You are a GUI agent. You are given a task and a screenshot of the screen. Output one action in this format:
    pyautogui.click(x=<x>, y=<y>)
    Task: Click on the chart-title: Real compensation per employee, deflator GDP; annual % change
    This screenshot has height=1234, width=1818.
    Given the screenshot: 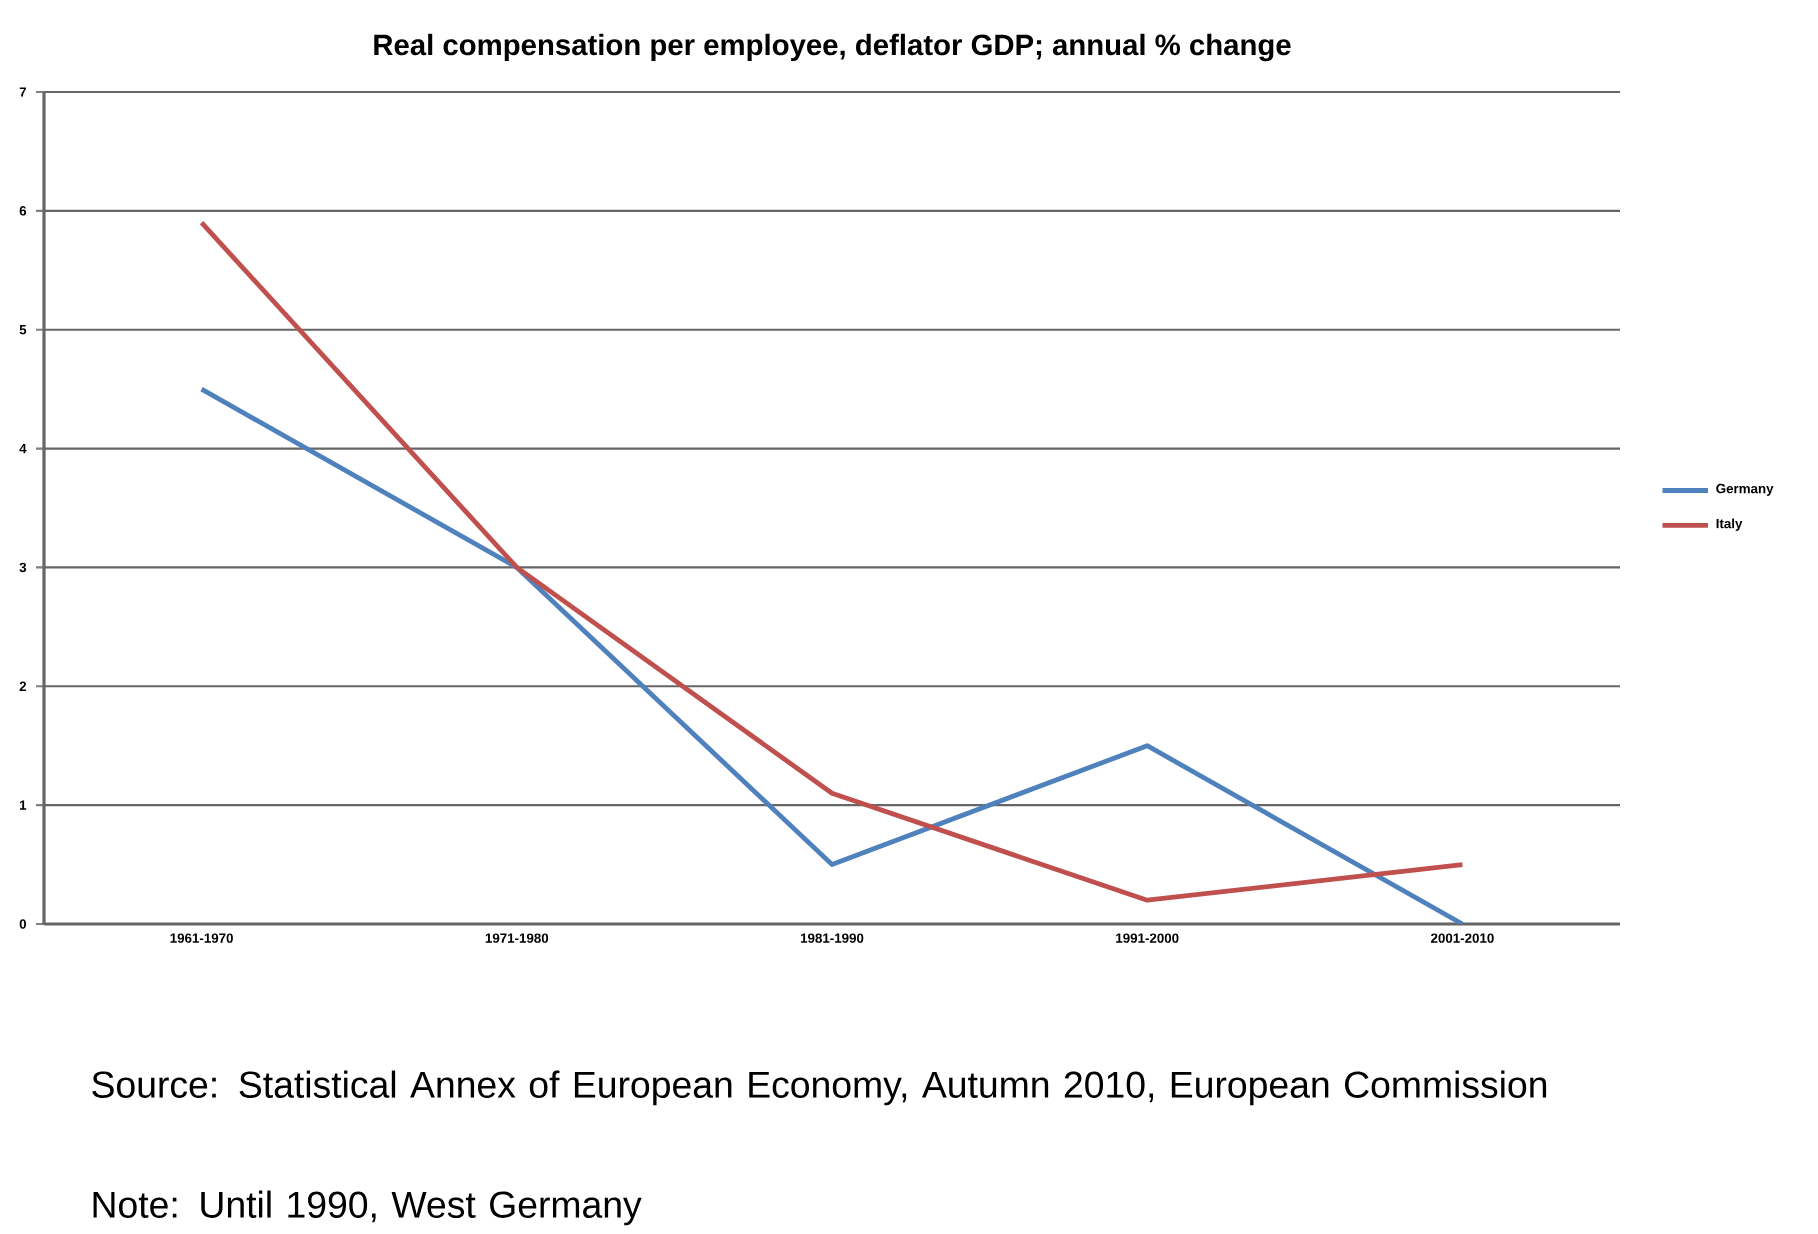 What is the action you would take?
    pyautogui.click(x=832, y=47)
    